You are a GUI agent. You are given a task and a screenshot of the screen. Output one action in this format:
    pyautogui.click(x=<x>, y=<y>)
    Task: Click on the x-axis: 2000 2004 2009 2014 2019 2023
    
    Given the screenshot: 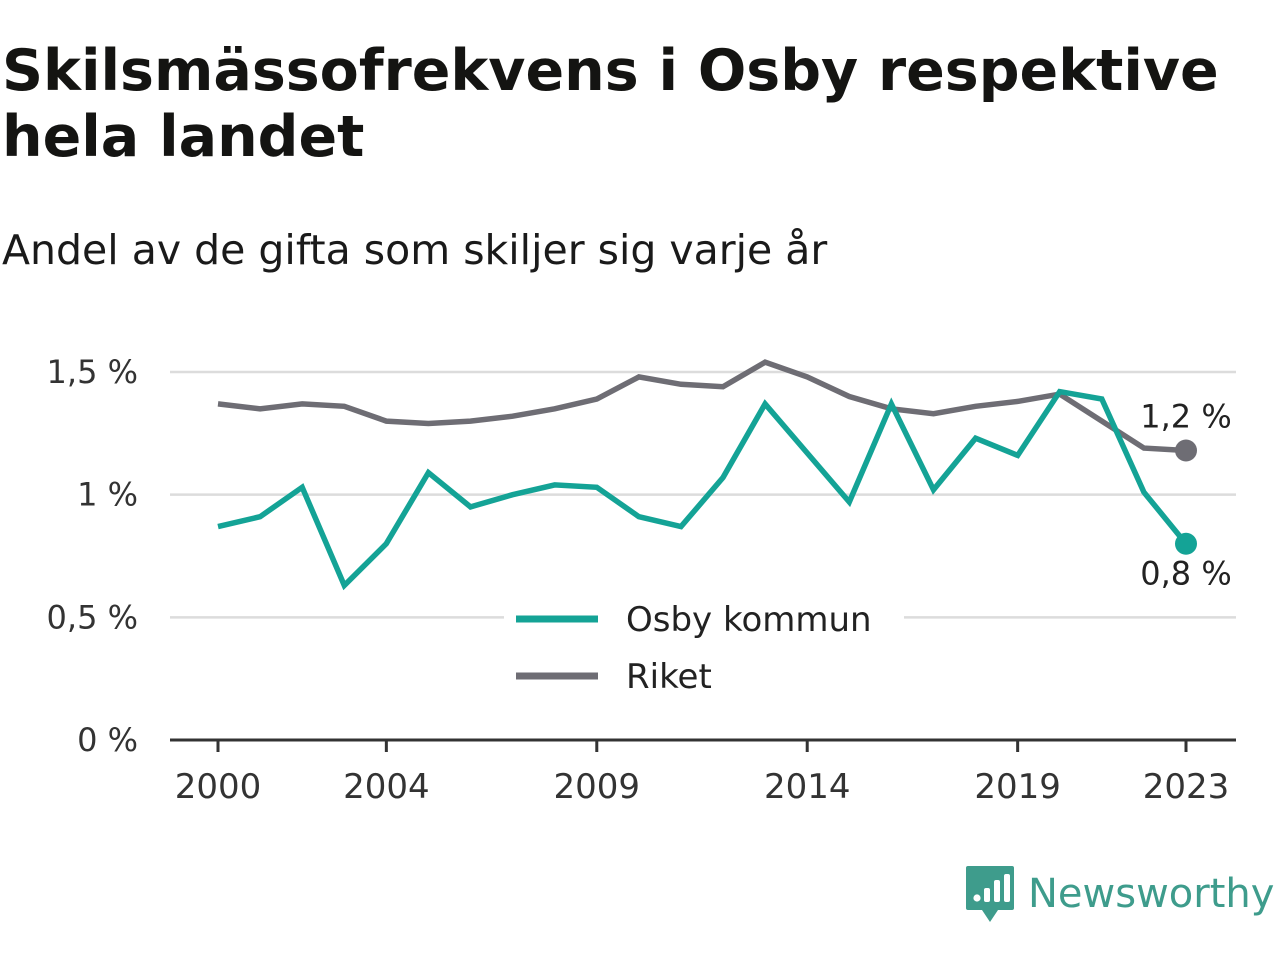 What is the action you would take?
    pyautogui.click(x=703, y=772)
    